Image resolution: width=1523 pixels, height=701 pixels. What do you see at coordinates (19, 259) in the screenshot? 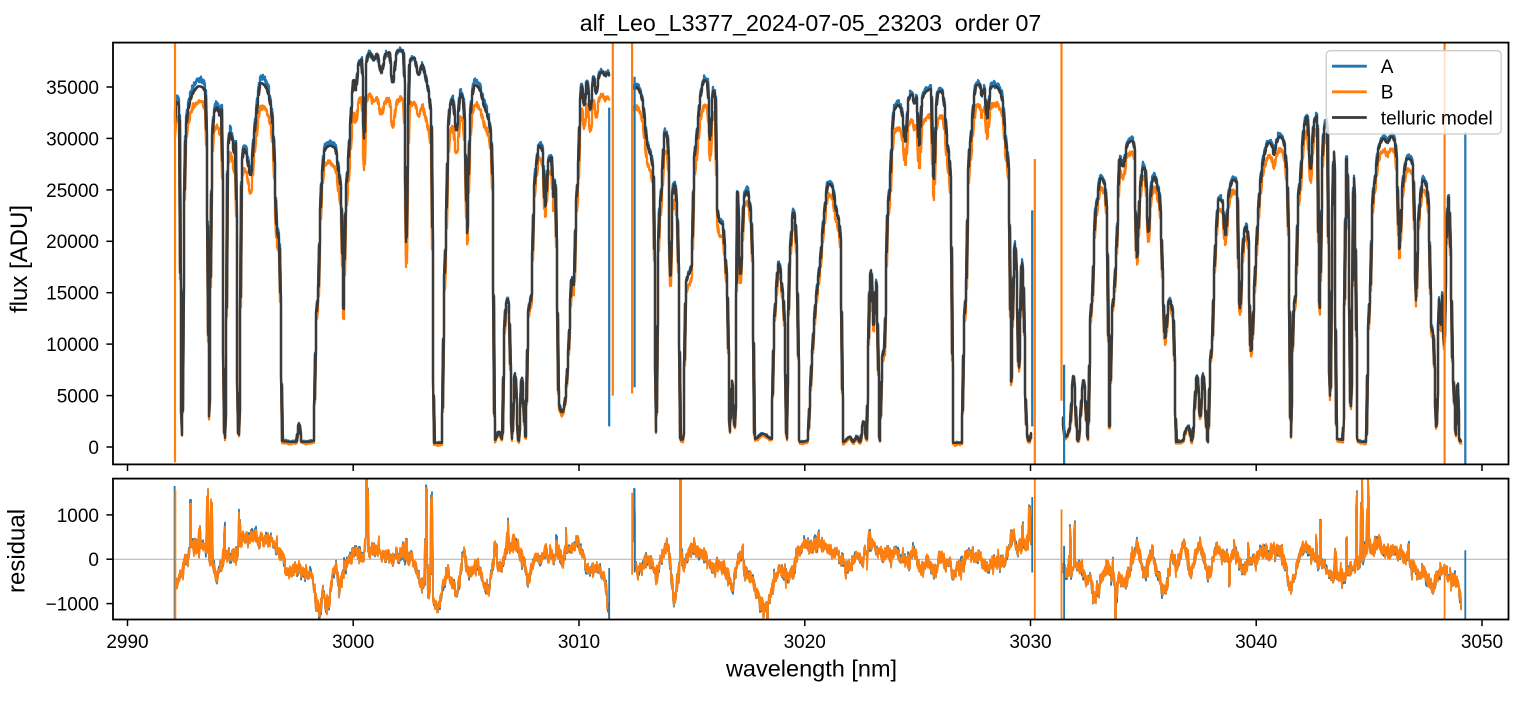
I see `svg-text: flux [ADU]` at bounding box center [19, 259].